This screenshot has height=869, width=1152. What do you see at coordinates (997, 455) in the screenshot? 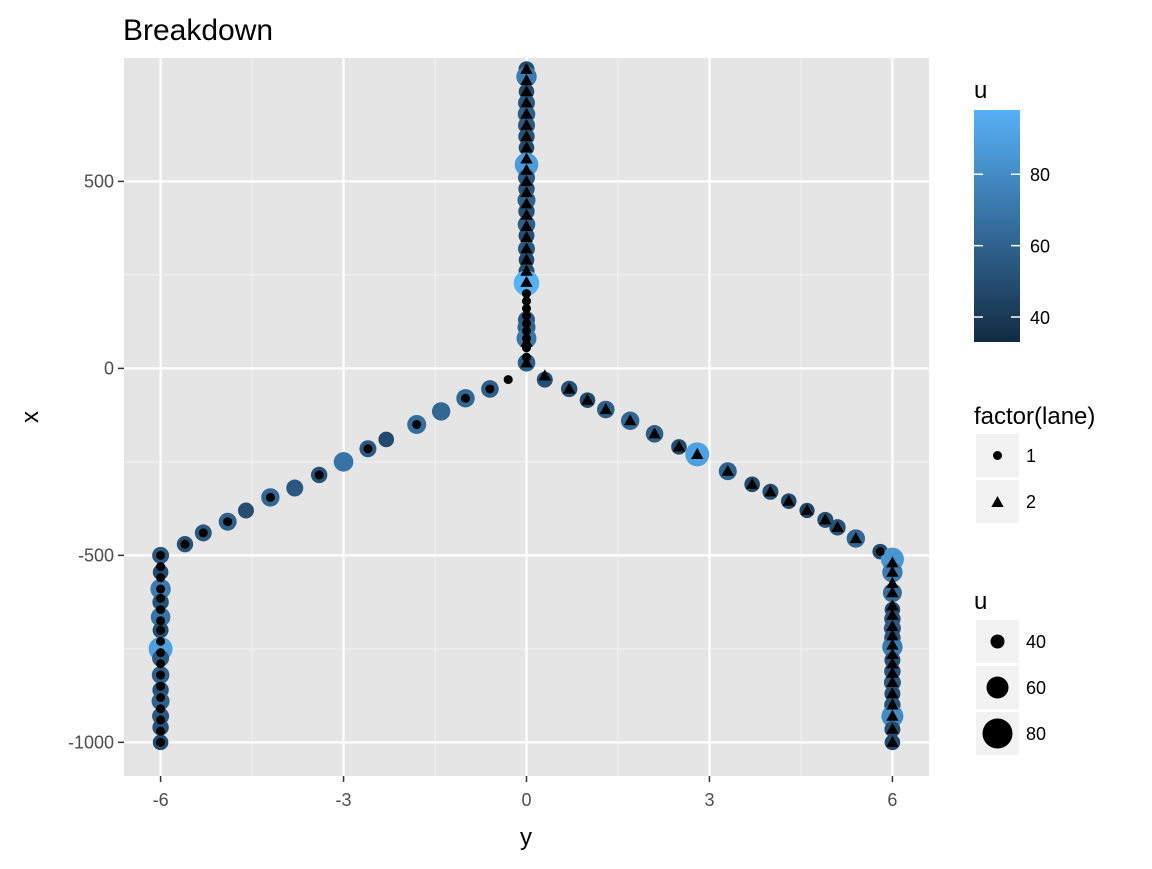
I see `shape-legend-circle` at bounding box center [997, 455].